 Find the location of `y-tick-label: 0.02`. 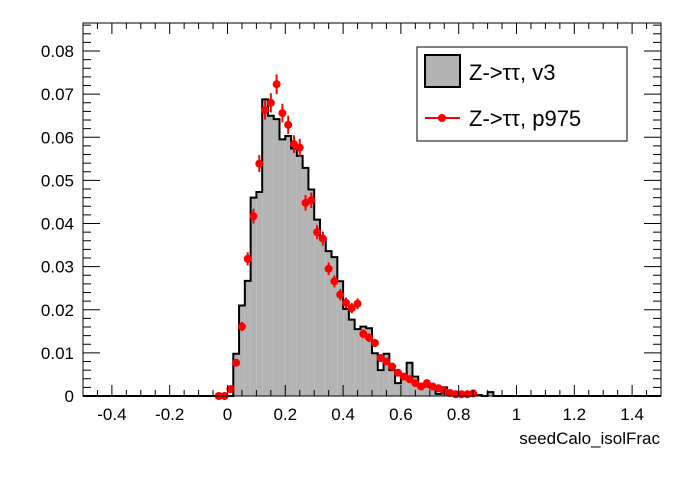

y-tick-label: 0.02 is located at coordinates (57, 310).